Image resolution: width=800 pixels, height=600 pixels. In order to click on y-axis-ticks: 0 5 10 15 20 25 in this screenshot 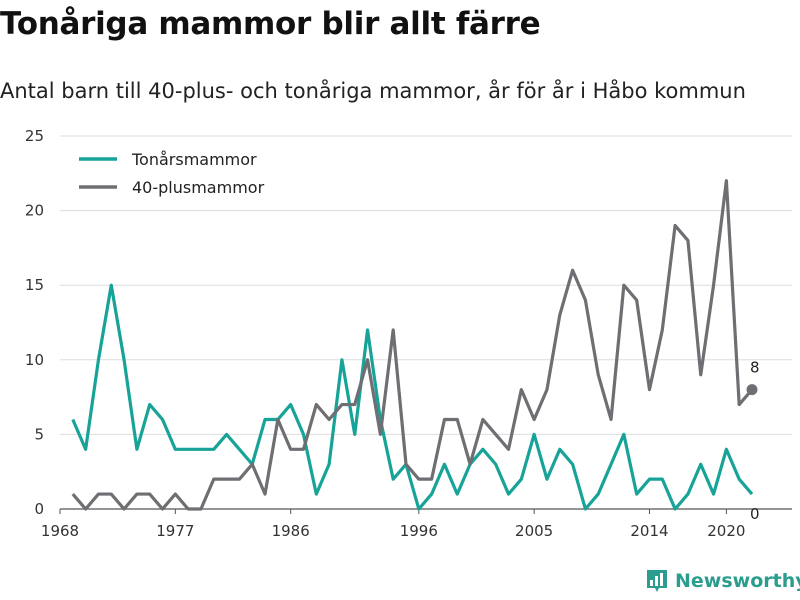, I will do `click(34, 322)`.